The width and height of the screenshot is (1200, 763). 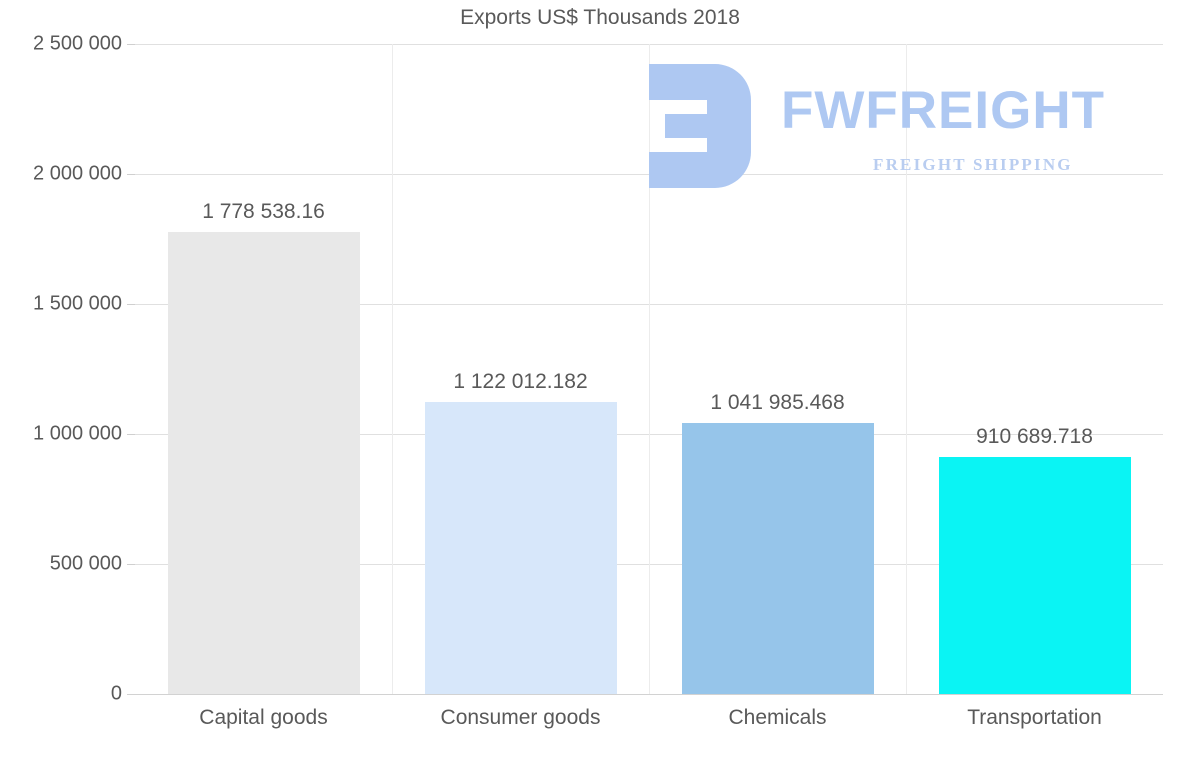 What do you see at coordinates (520, 382) in the screenshot?
I see `bar-value-label: 1 122 012.182` at bounding box center [520, 382].